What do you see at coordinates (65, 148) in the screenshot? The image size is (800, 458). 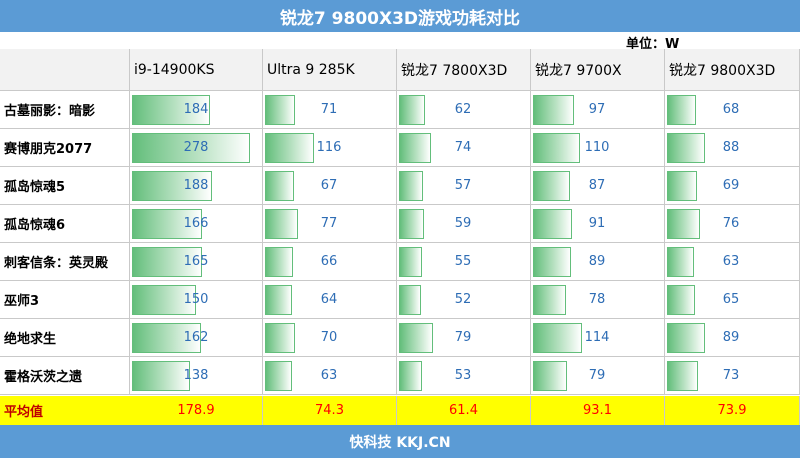 I see `game-label: 赛博朋克2077` at bounding box center [65, 148].